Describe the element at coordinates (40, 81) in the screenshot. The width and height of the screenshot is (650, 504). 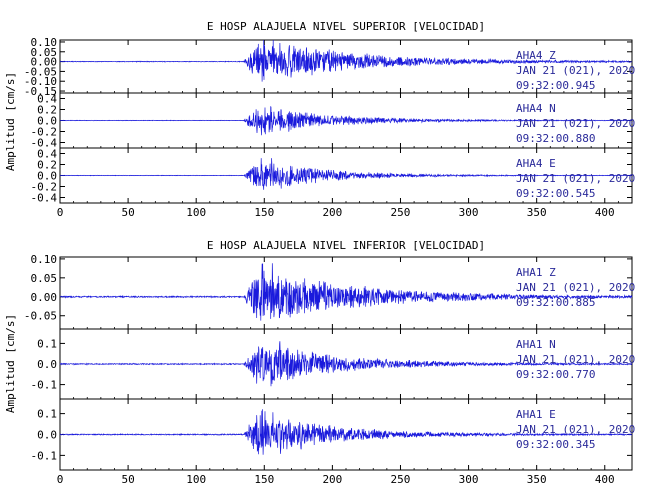
I see `y-tick-label: -0.10` at that location.